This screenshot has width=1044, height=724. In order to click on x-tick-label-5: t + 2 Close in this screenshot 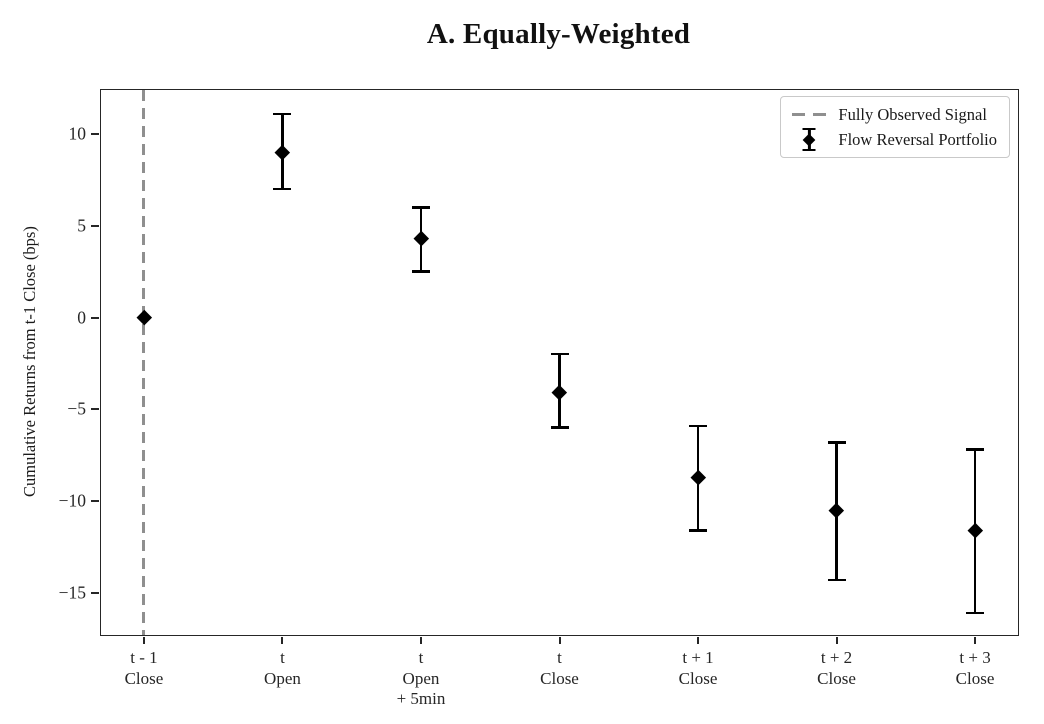, I will do `click(836, 668)`.